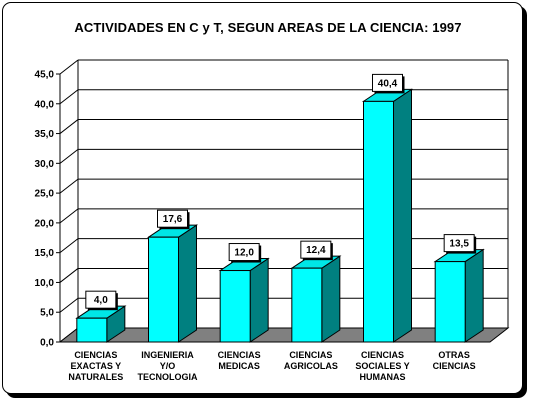 This screenshot has width=536, height=401. I want to click on category-label-line: INGENIERIA, so click(167, 355).